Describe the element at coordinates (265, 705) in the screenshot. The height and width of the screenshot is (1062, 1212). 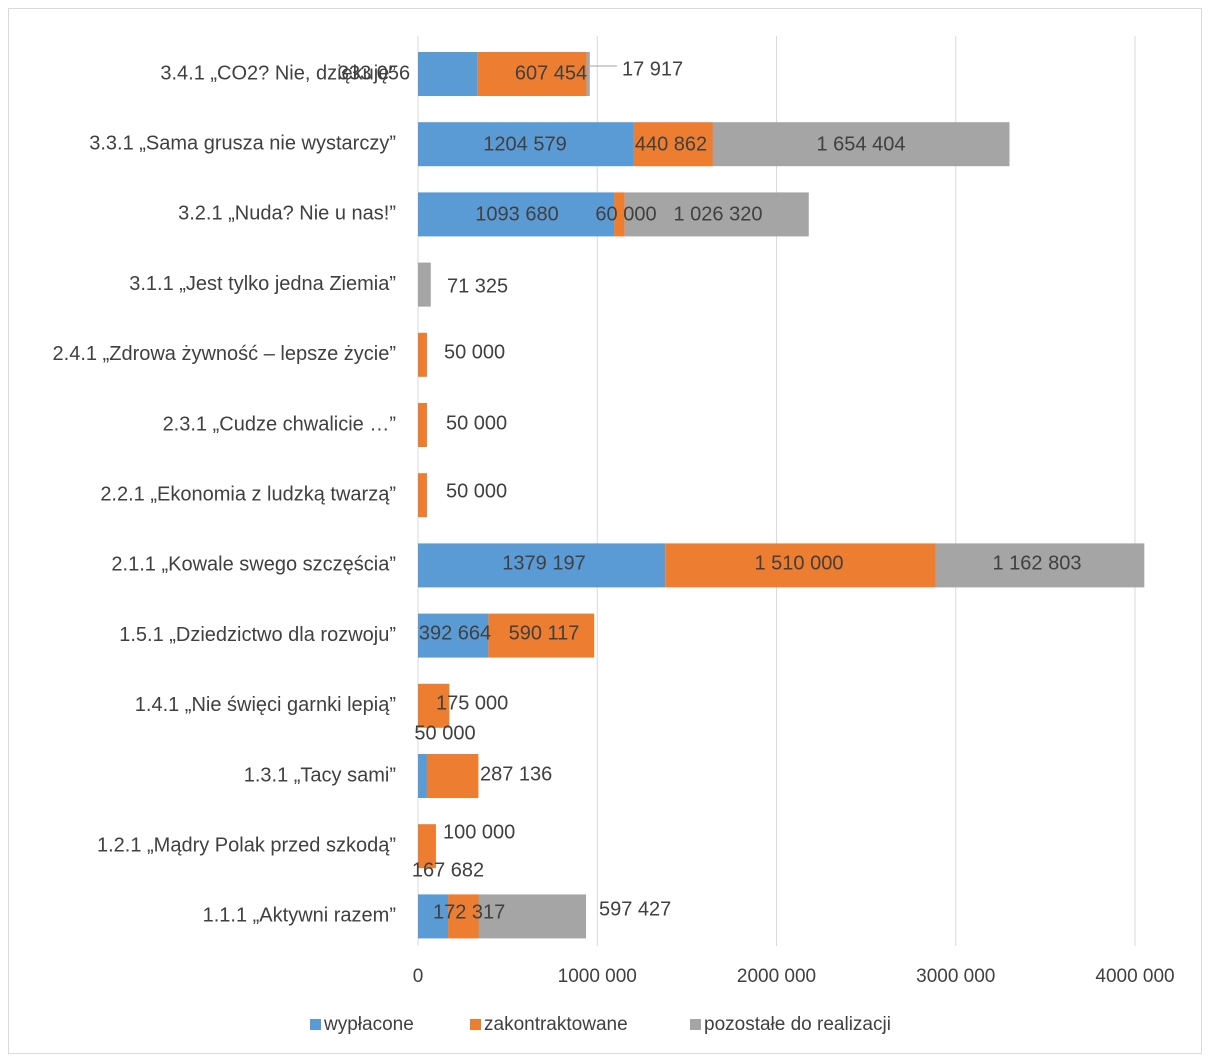
I see `category-label: 1.4.1 „Nie święci garnki lepią”` at that location.